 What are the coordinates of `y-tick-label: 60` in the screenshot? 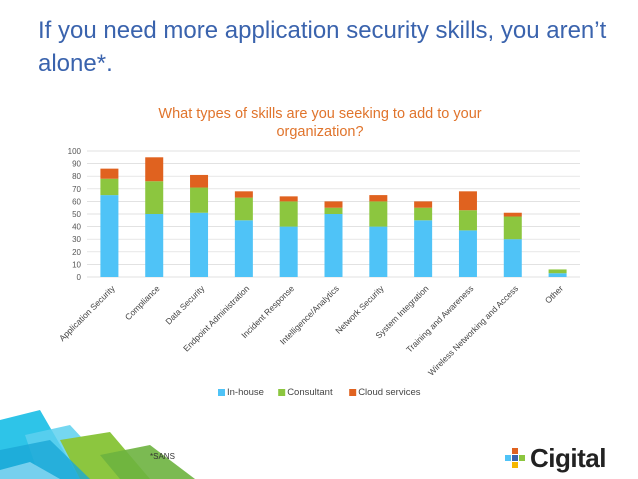 It's located at (76, 201).